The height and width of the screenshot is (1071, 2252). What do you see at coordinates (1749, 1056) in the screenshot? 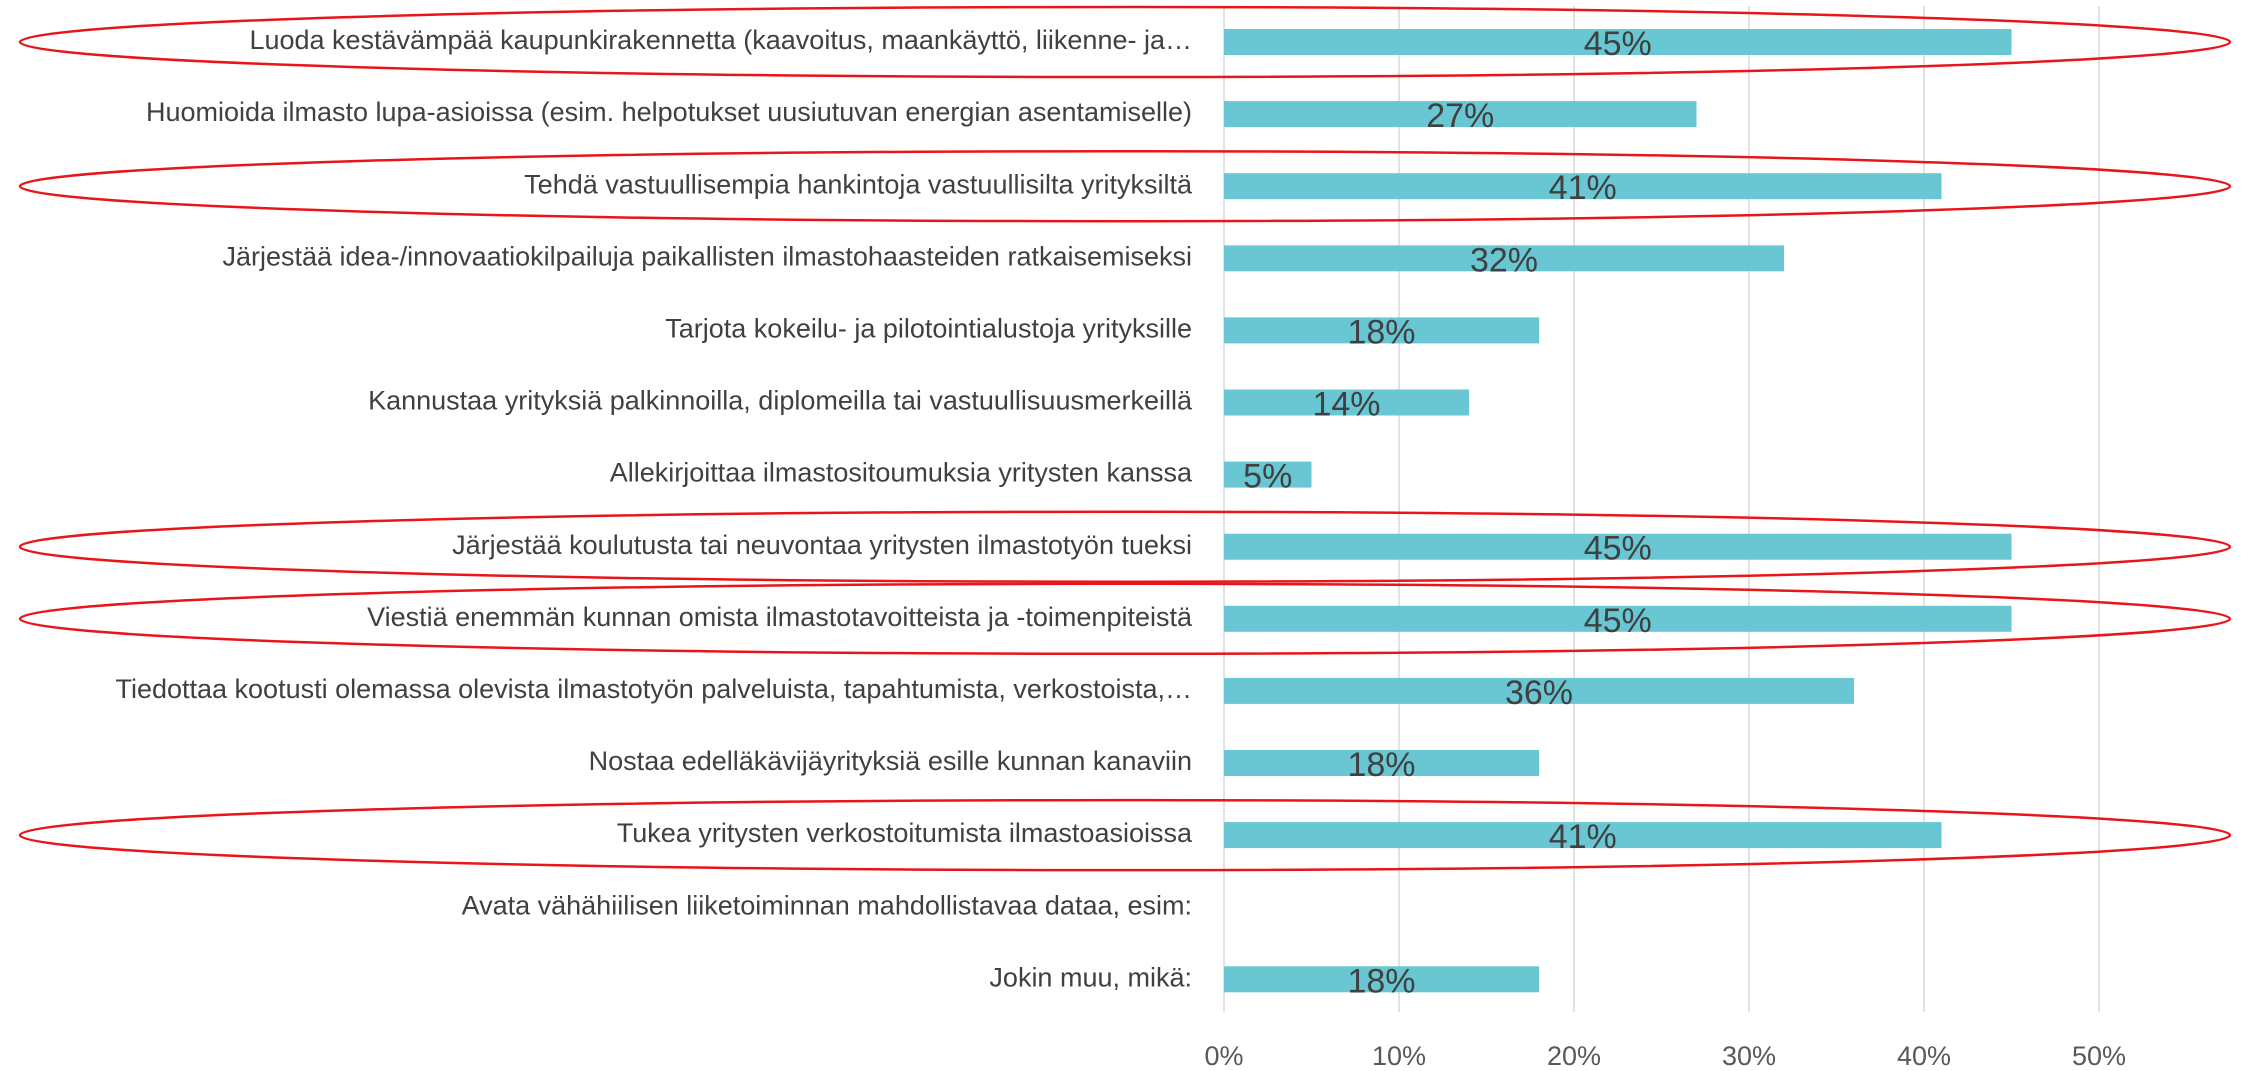
I see `x-tick-label: 30%` at bounding box center [1749, 1056].